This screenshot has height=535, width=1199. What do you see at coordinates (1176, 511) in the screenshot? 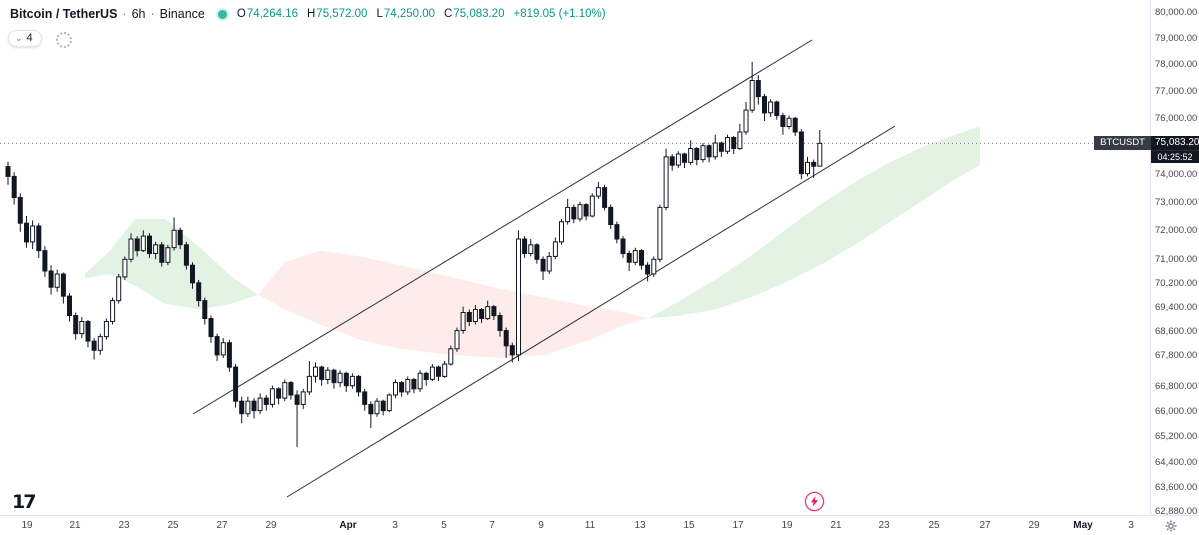
I see `price-axis-label: 62,880.00` at bounding box center [1176, 511].